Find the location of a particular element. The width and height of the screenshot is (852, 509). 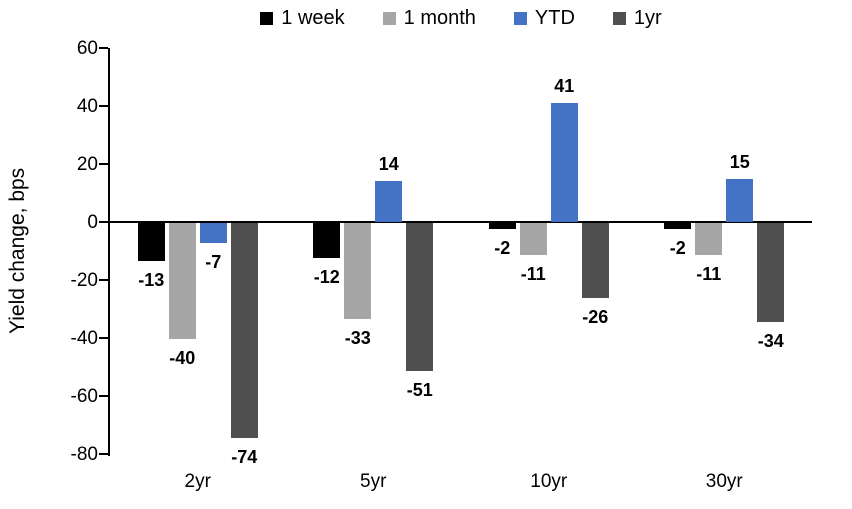

y-axis-tick-label: 40 is located at coordinates (87, 106).